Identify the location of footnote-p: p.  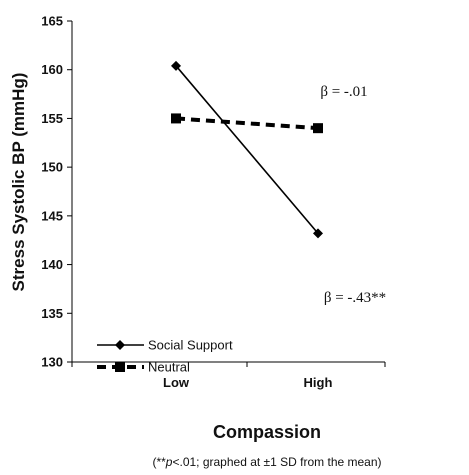
(169, 462).